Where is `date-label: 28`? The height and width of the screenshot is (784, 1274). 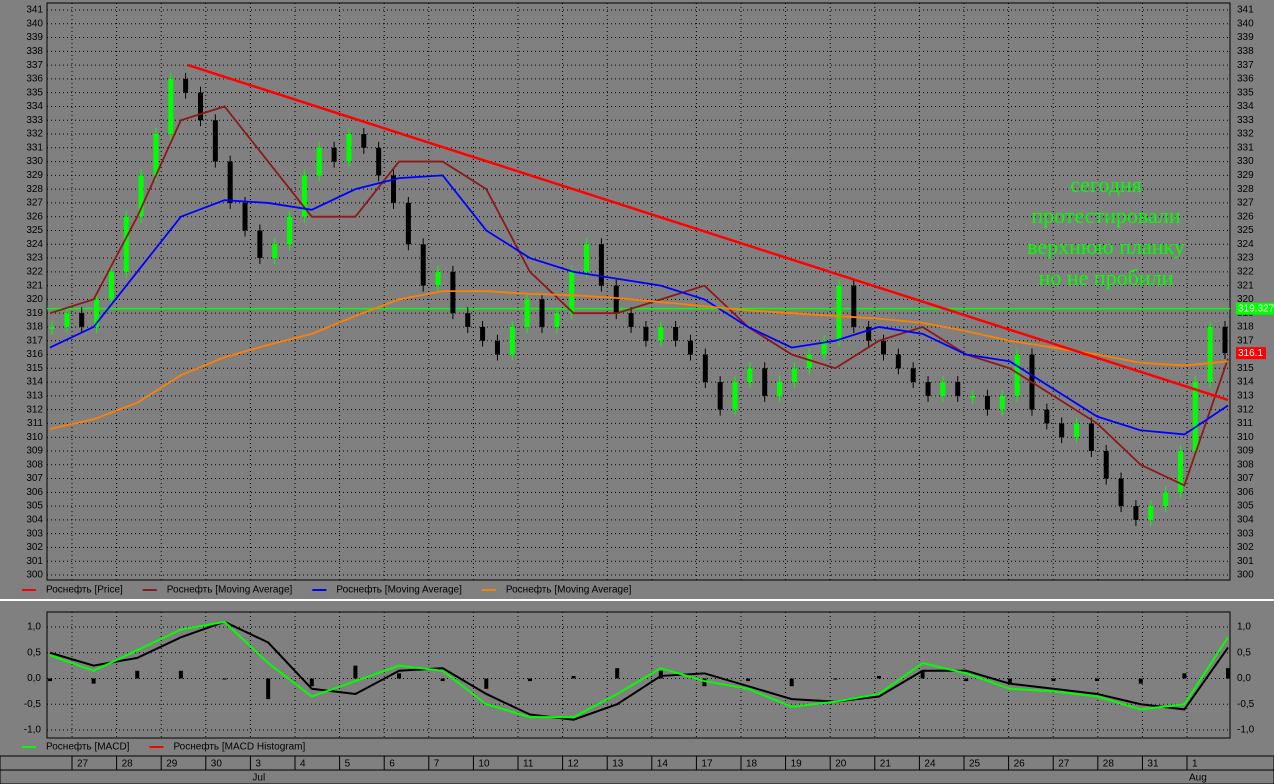
date-label: 28 is located at coordinates (128, 764).